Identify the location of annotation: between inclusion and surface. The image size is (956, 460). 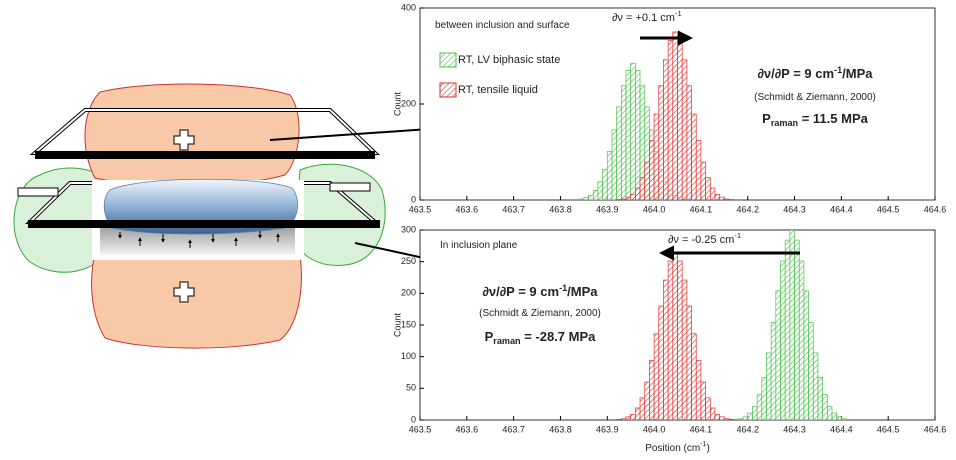
(502, 25).